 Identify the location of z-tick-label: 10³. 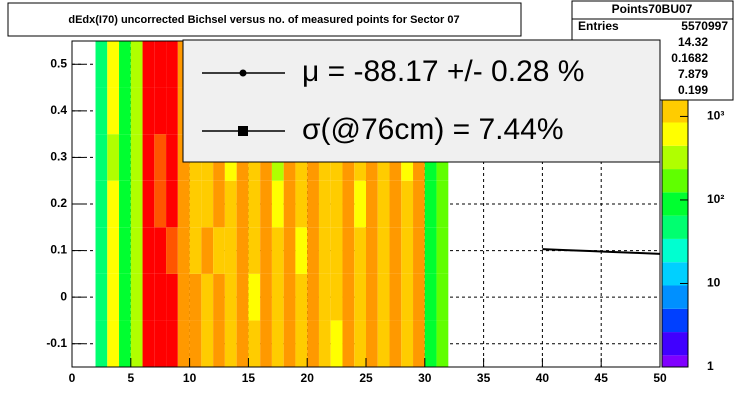
(715, 116).